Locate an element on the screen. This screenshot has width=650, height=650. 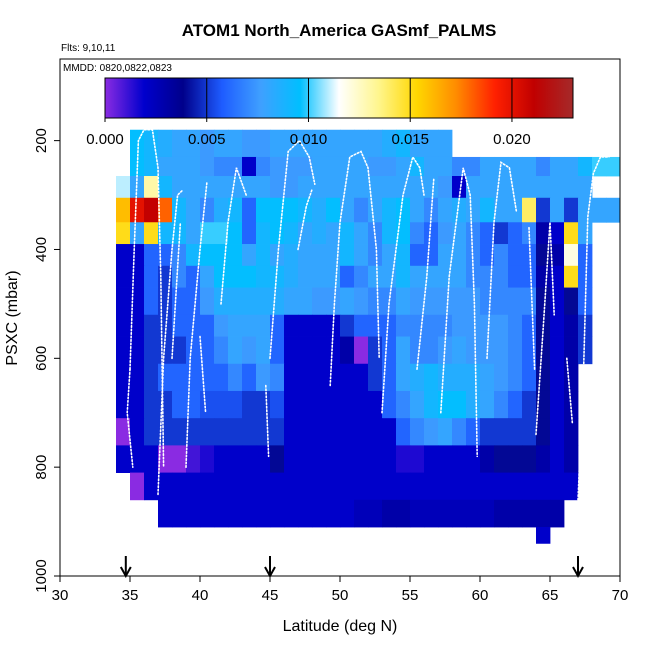
flights-annotation: Flts: 9,10,11 is located at coordinates (88, 48).